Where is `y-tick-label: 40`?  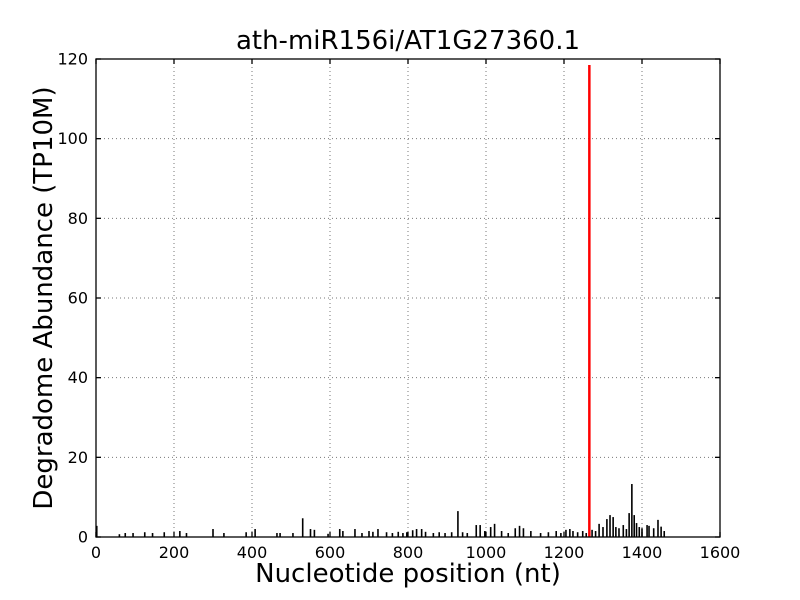
y-tick-label: 40 is located at coordinates (78, 377).